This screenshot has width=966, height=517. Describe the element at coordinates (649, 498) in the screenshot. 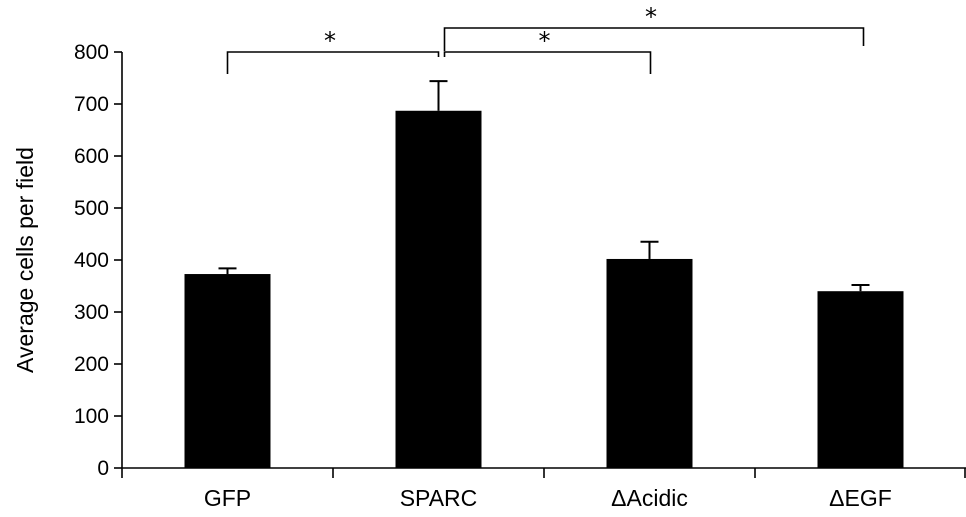

I see `x-category-label: ΔAcidic` at that location.